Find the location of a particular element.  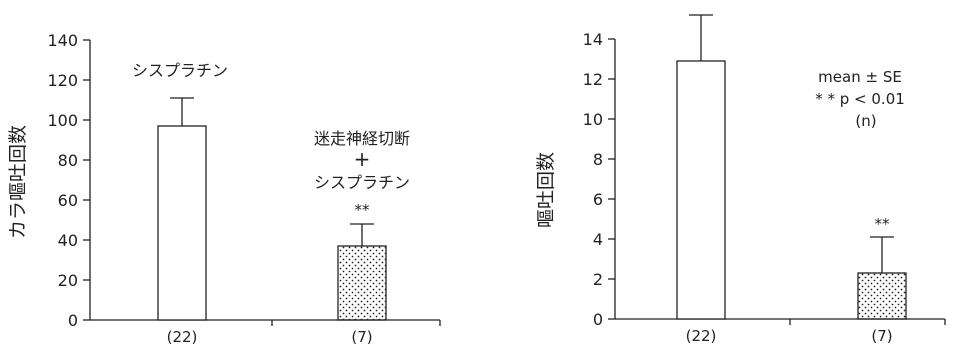

left-y-tick-labels: 0 20 40 60 80 100 120 140 is located at coordinates (62, 180).